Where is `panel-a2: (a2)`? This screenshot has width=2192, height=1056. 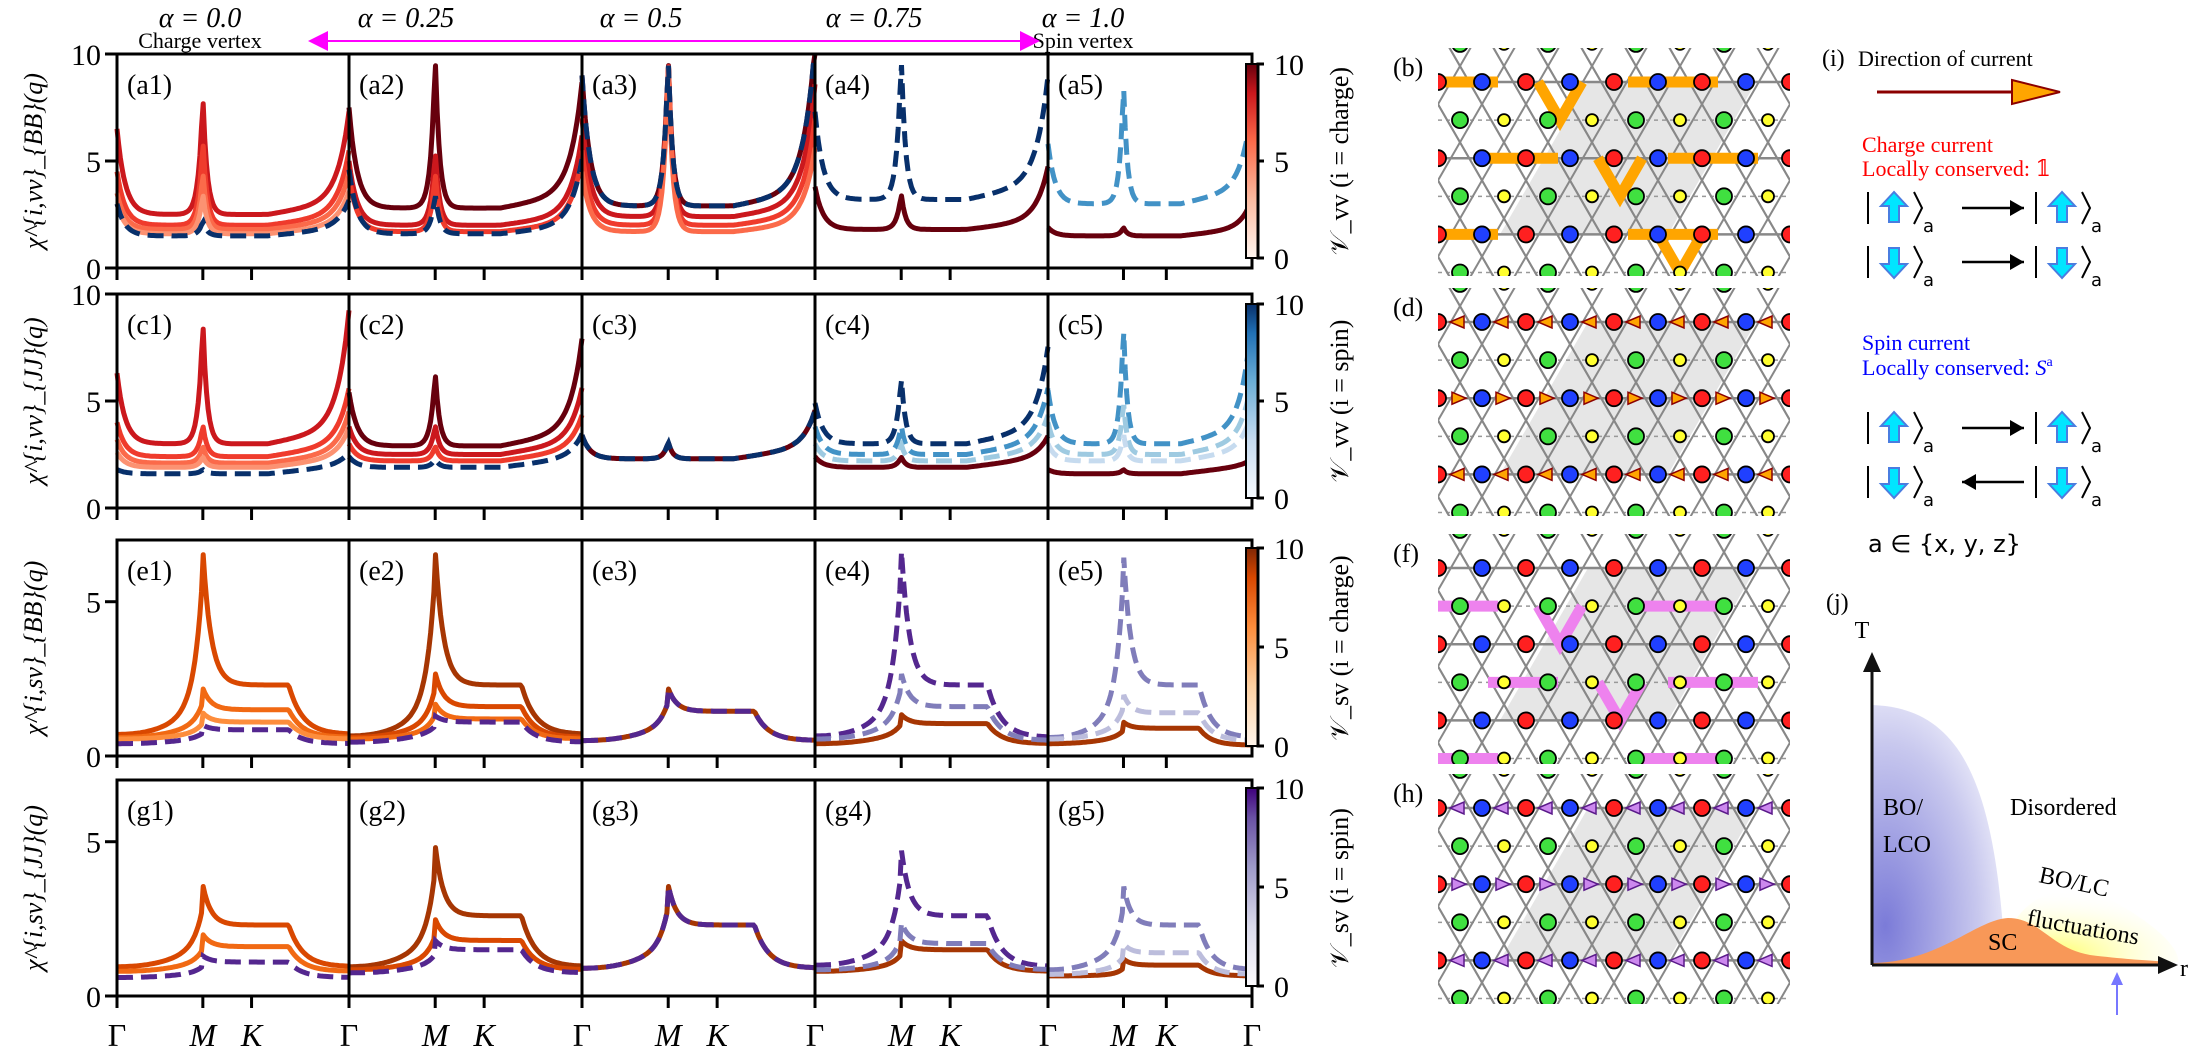 panel-a2: (a2) is located at coordinates (465, 166).